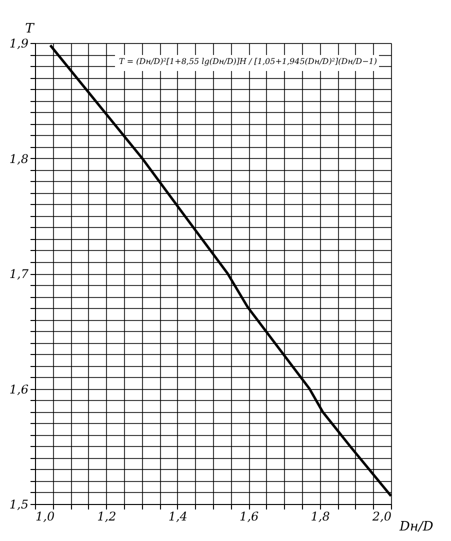 This screenshot has width=451, height=541. I want to click on y-tick-label: 1,7, so click(19, 274).